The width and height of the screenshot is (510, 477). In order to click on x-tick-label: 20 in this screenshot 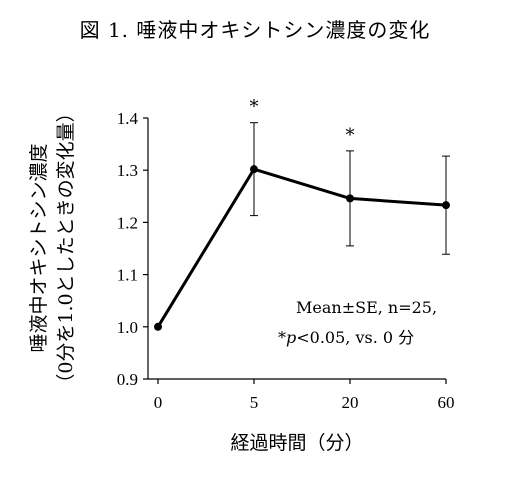, I will do `click(350, 402)`.